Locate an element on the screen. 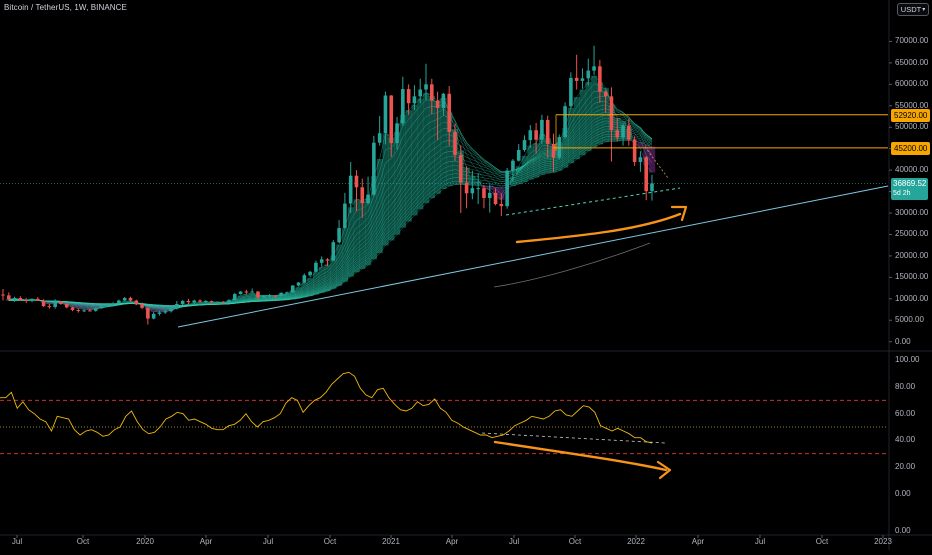 Image resolution: width=932 pixels, height=555 pixels. rsi-axis-tick-label: 40.00 is located at coordinates (905, 440).